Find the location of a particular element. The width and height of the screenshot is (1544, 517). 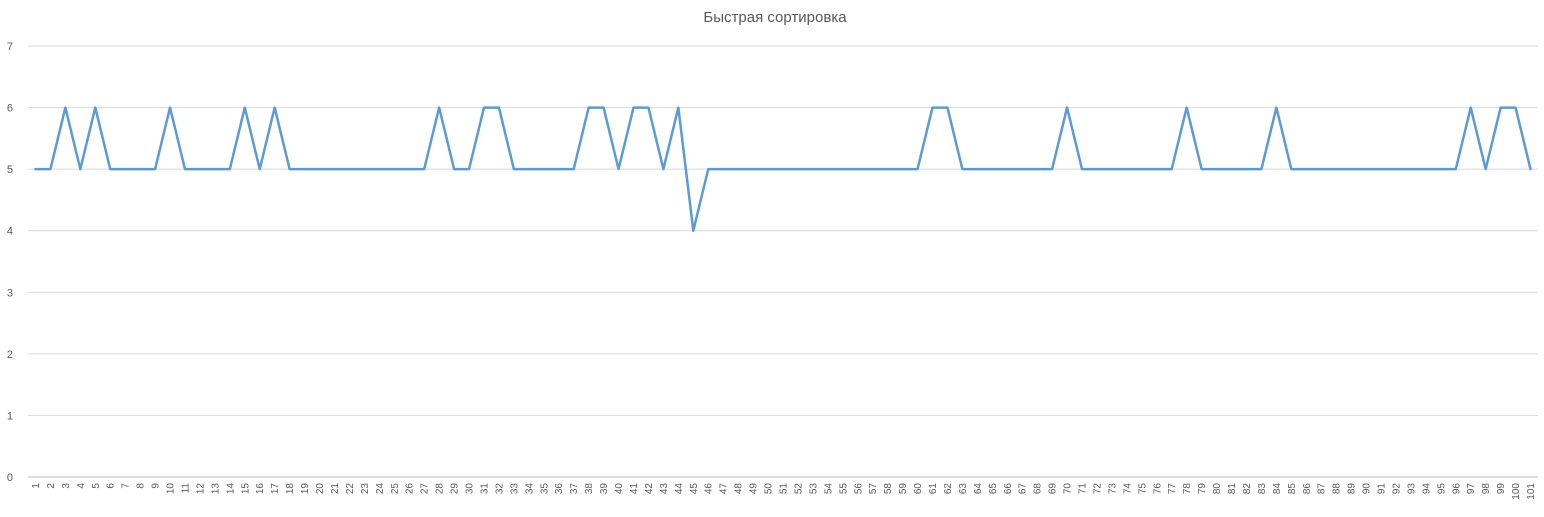

x-tick-label: 38 is located at coordinates (589, 489).